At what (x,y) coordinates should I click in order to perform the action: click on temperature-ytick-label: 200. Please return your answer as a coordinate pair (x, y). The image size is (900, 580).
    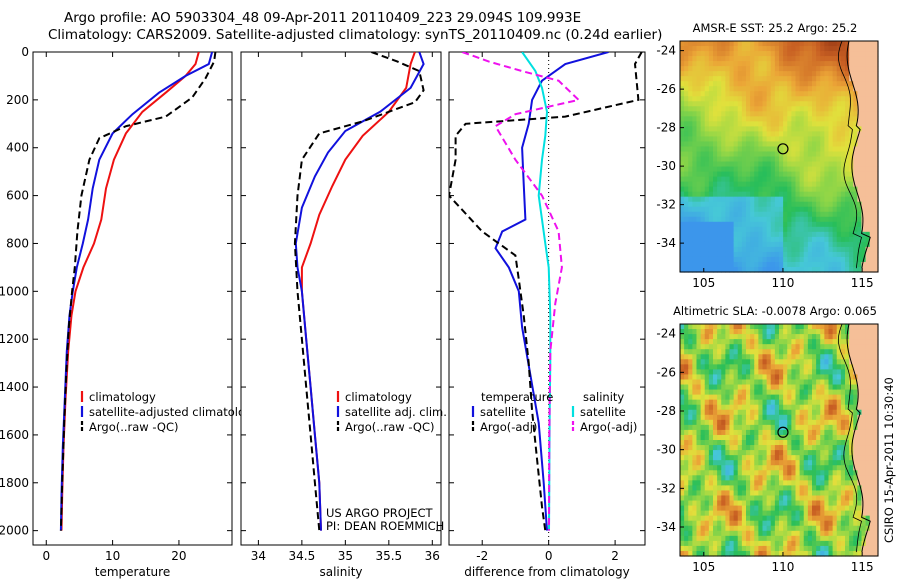
    Looking at the image, I should click on (17, 100).